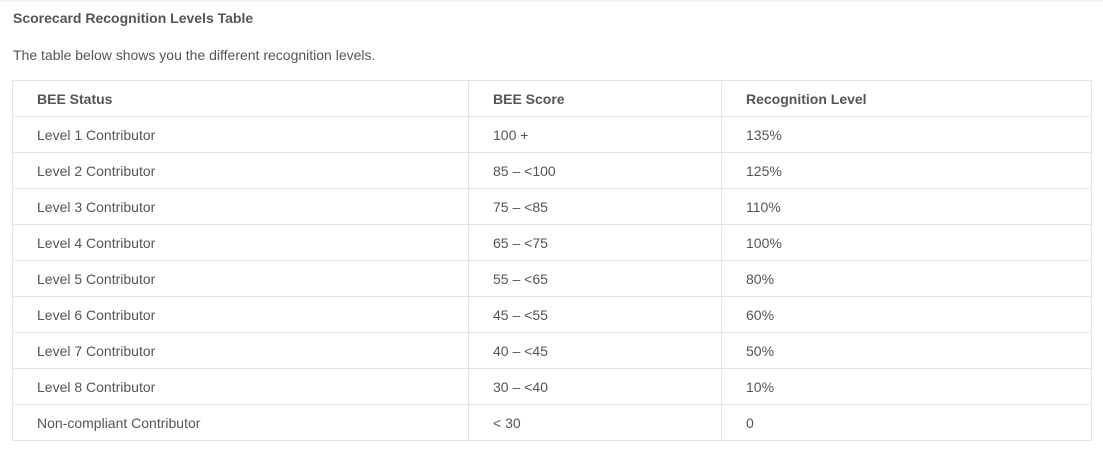 This screenshot has height=453, width=1103. Describe the element at coordinates (240, 386) in the screenshot. I see `bee-status-cell: Level 8 Contributor` at that location.